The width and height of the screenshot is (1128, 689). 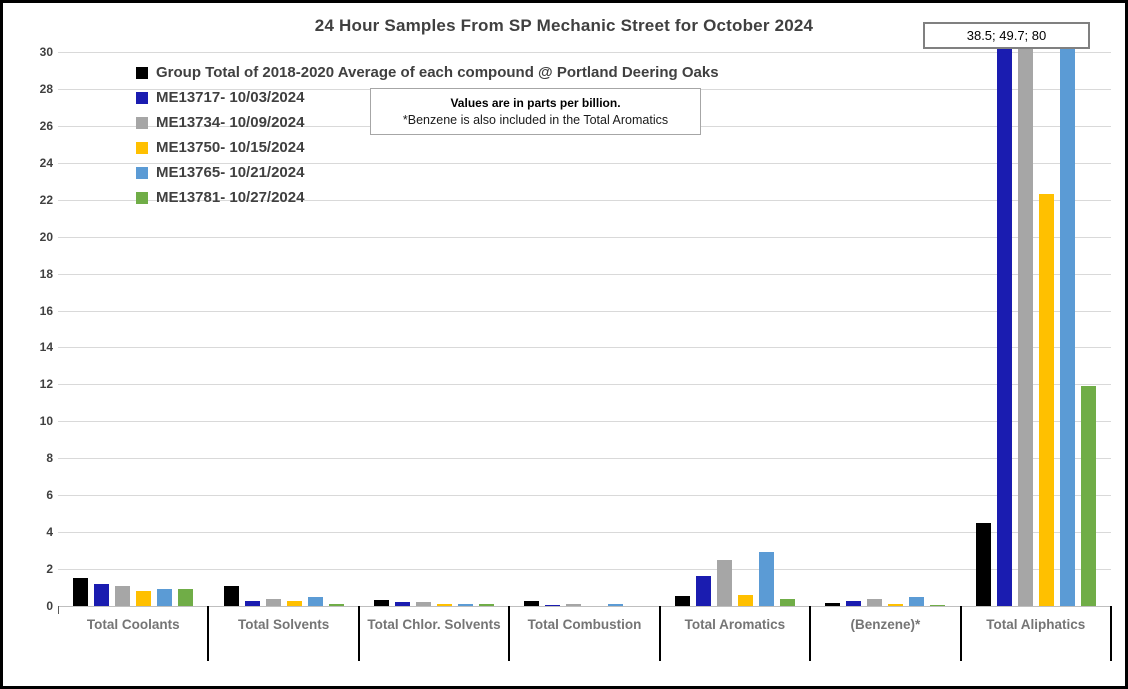 What do you see at coordinates (133, 624) in the screenshot?
I see `category-label: Total Coolants` at bounding box center [133, 624].